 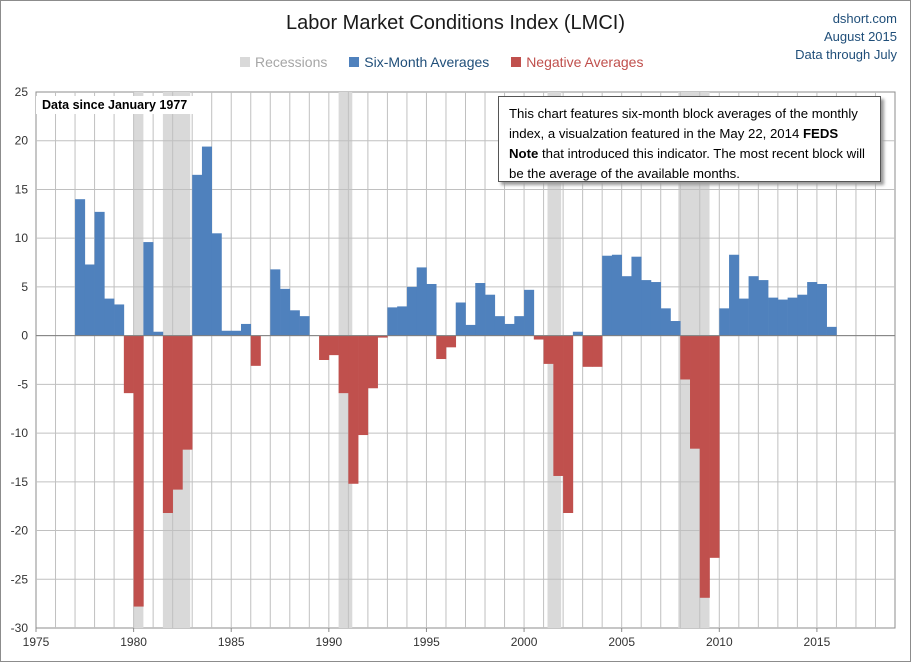 I want to click on legend-label-negative: Negative Averages, so click(x=585, y=62).